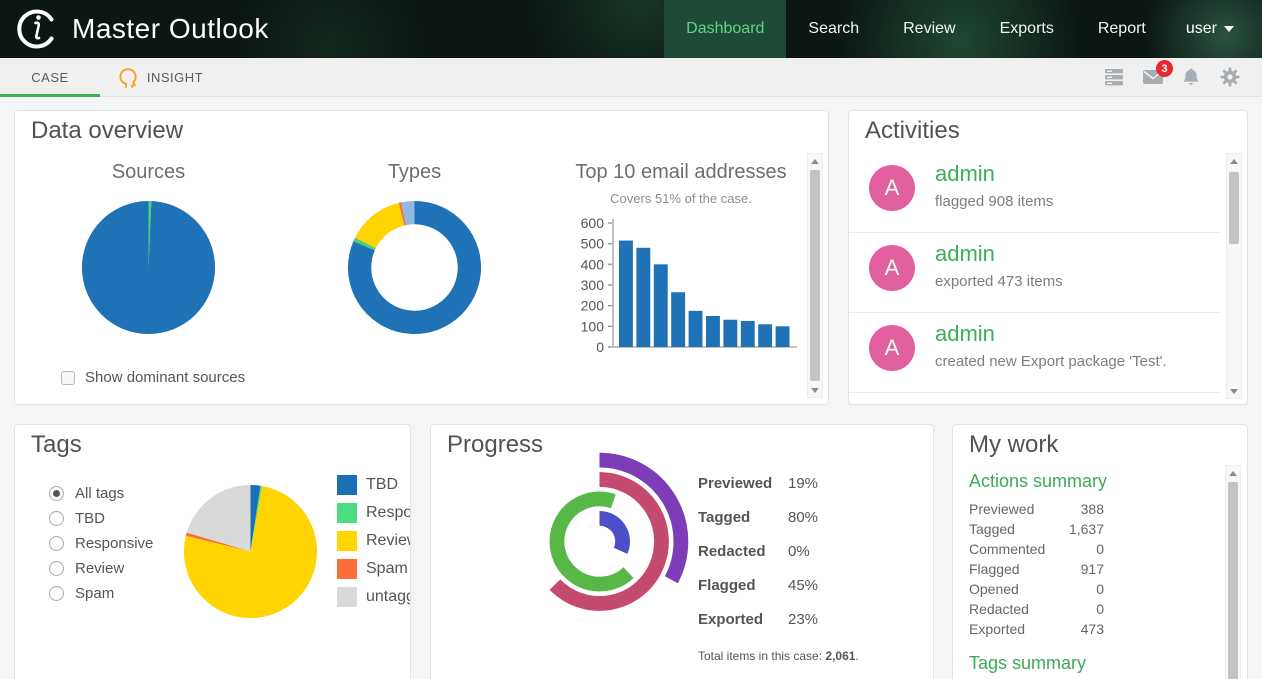 The height and width of the screenshot is (679, 1262). Describe the element at coordinates (1026, 28) in the screenshot. I see `nav-item-exports: Exports` at that location.